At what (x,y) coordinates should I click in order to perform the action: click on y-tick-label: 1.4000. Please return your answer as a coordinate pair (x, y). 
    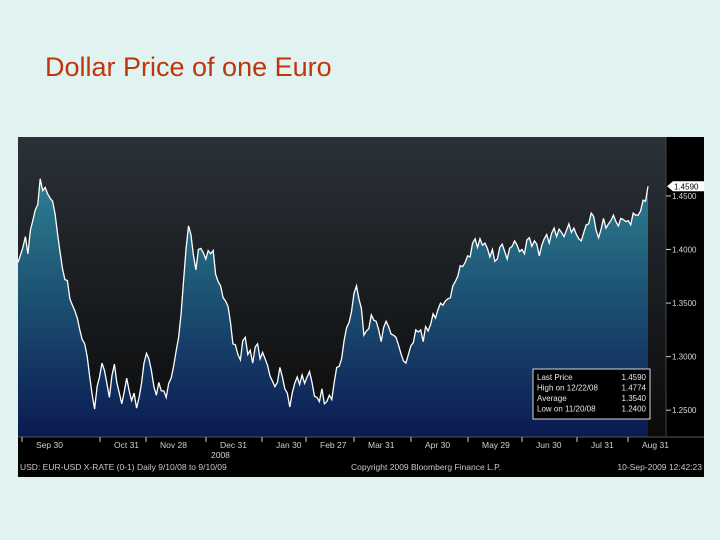
    Looking at the image, I should click on (684, 250).